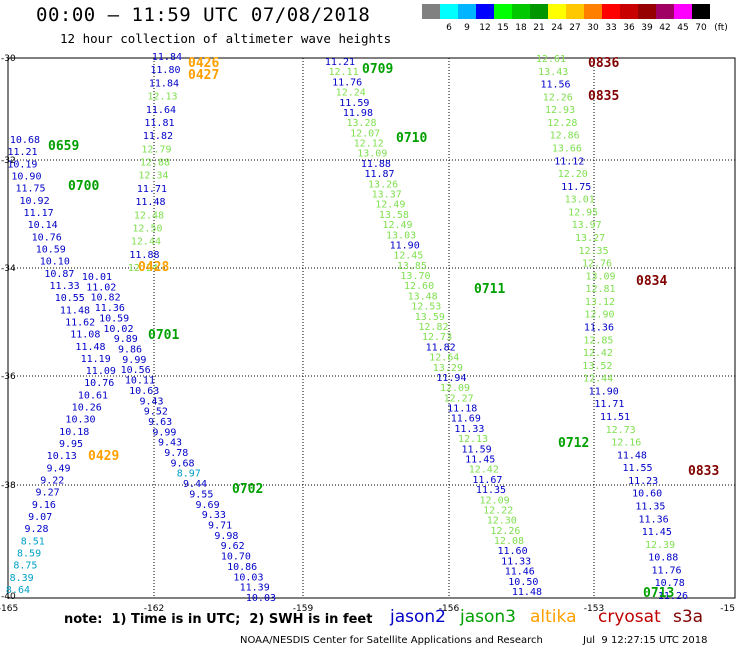 This screenshot has width=740, height=650. What do you see at coordinates (502, 521) in the screenshot?
I see `wave-height-value: 12.30` at bounding box center [502, 521].